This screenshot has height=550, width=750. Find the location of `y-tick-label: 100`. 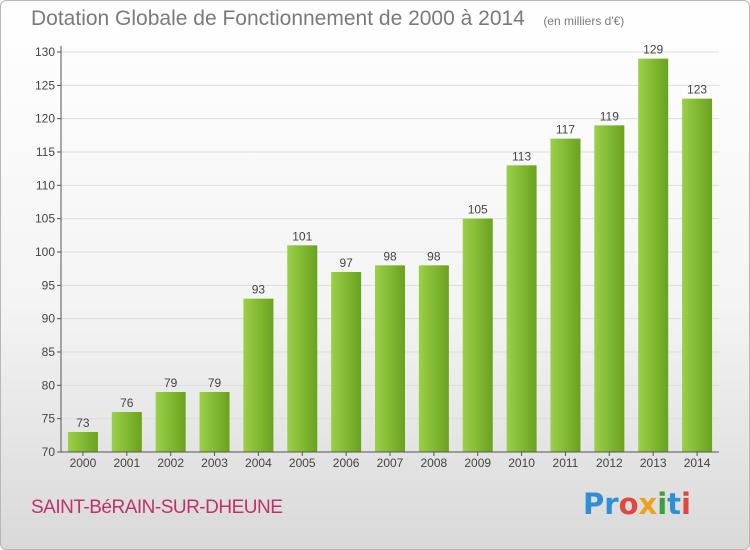

y-tick-label: 100 is located at coordinates (45, 252).